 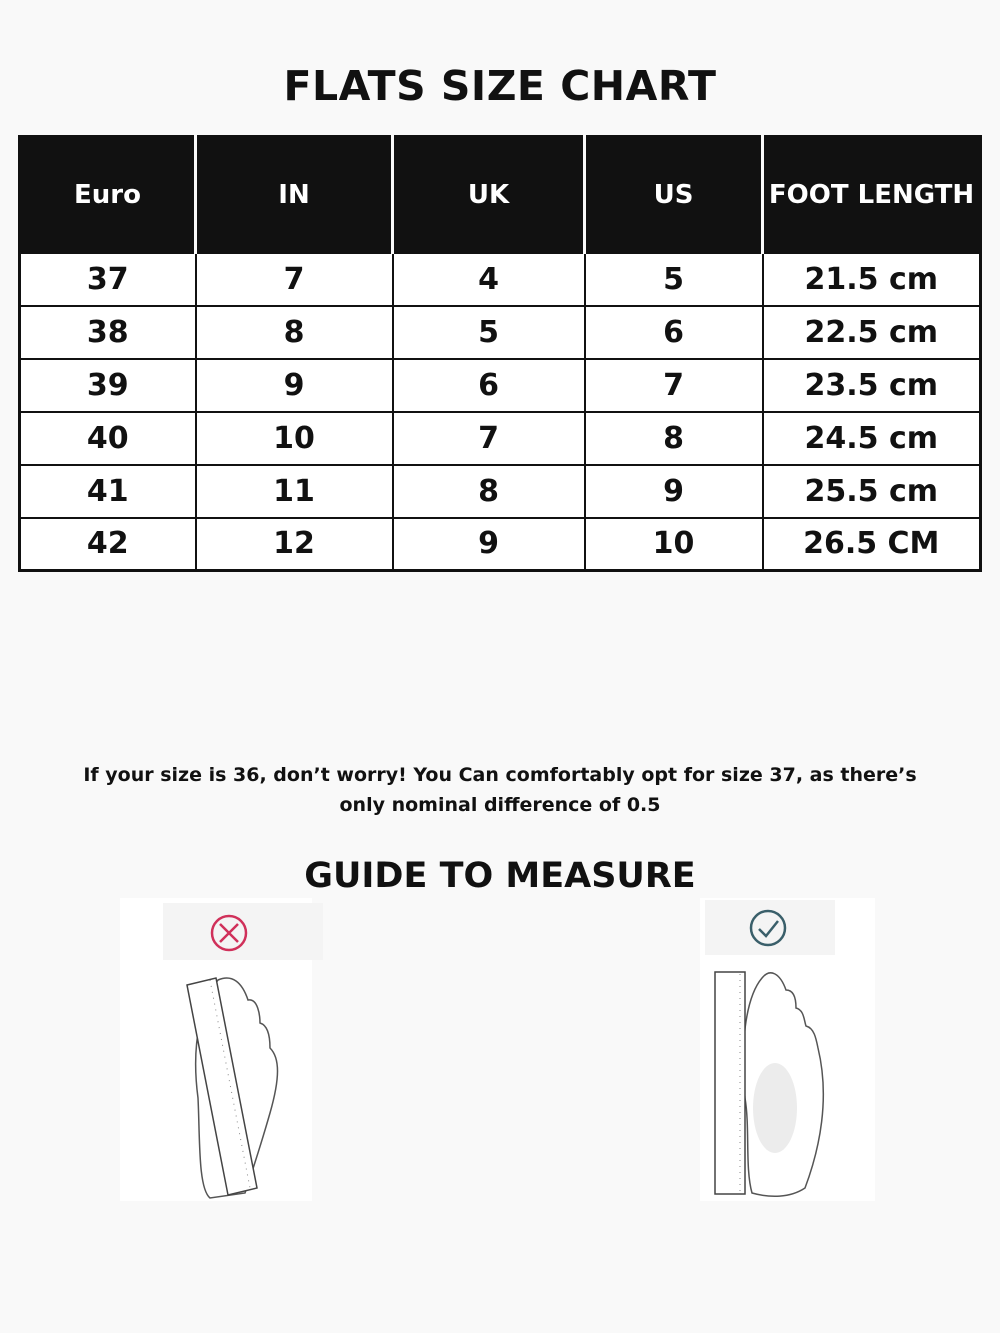 What do you see at coordinates (488, 438) in the screenshot?
I see `cell-uk: 7` at bounding box center [488, 438].